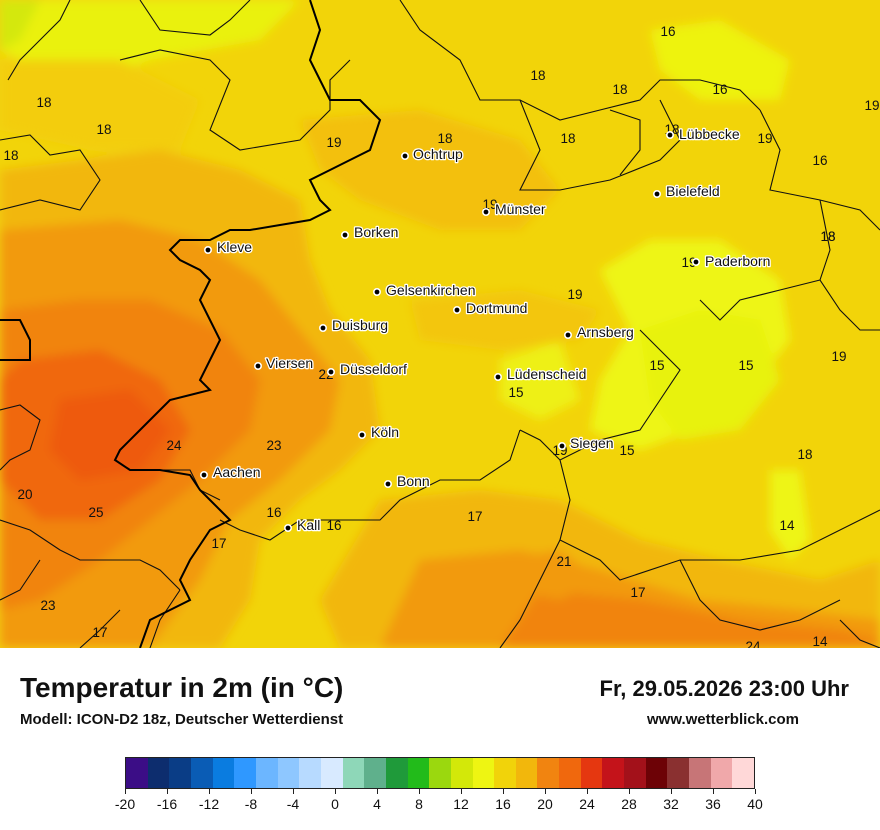 The image size is (880, 830). Describe the element at coordinates (376, 232) in the screenshot. I see `city-label-borken: Borken` at that location.